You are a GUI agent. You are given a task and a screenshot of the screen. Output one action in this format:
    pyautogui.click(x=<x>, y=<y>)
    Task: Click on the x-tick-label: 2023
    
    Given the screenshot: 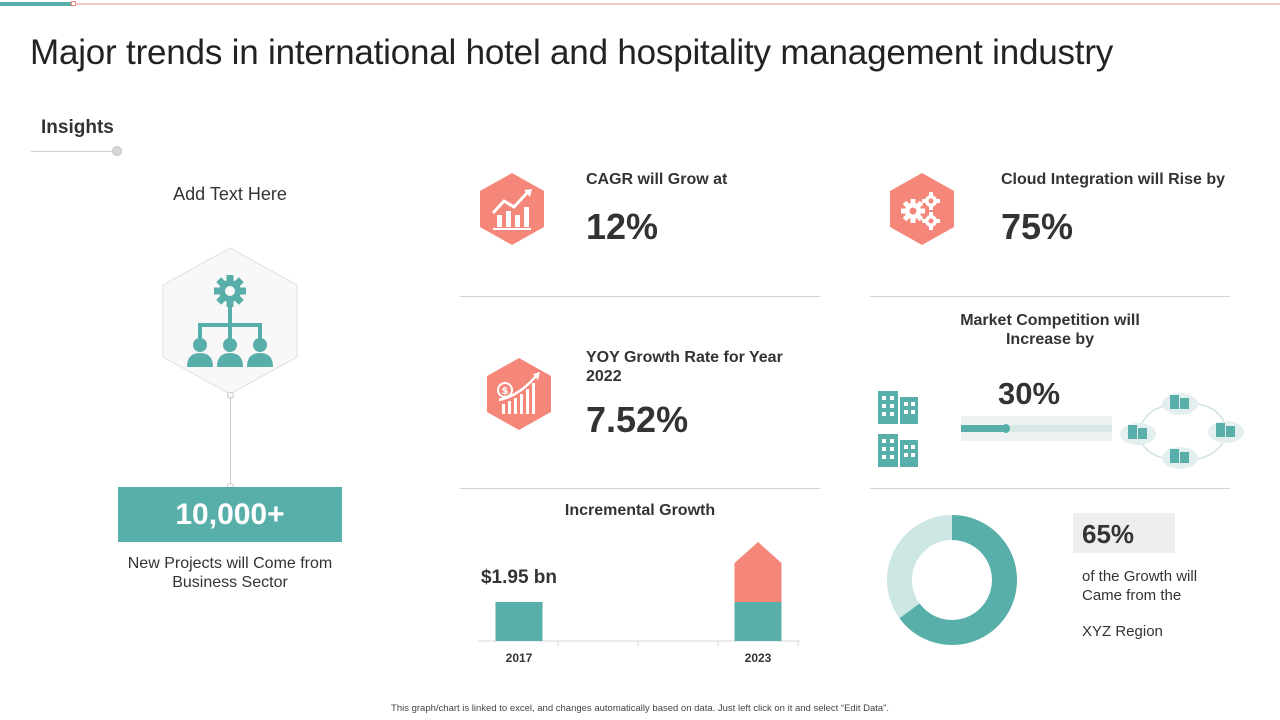 What is the action you would take?
    pyautogui.click(x=758, y=658)
    